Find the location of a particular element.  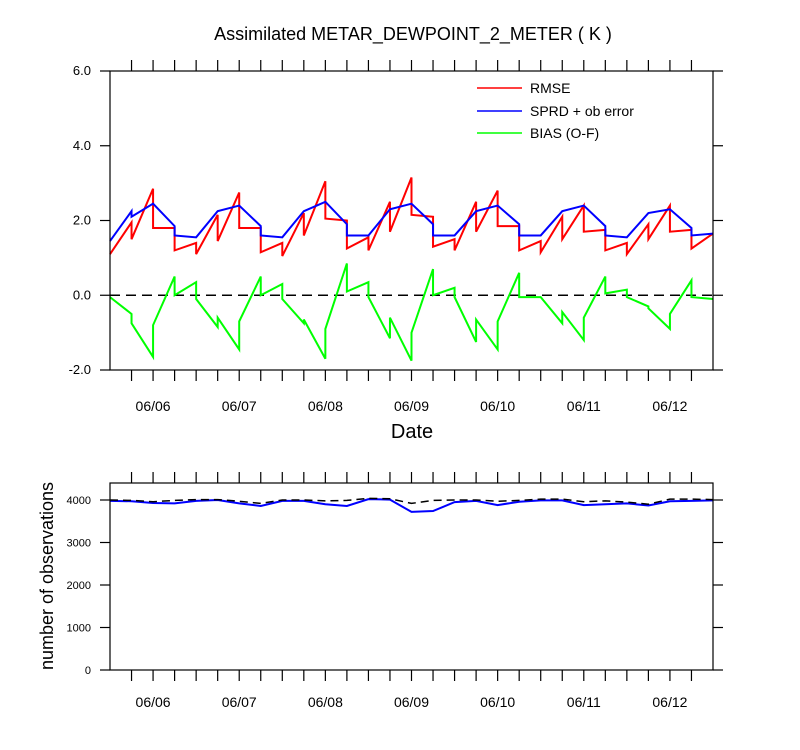

top-ytick-label: 2.0 is located at coordinates (82, 220).